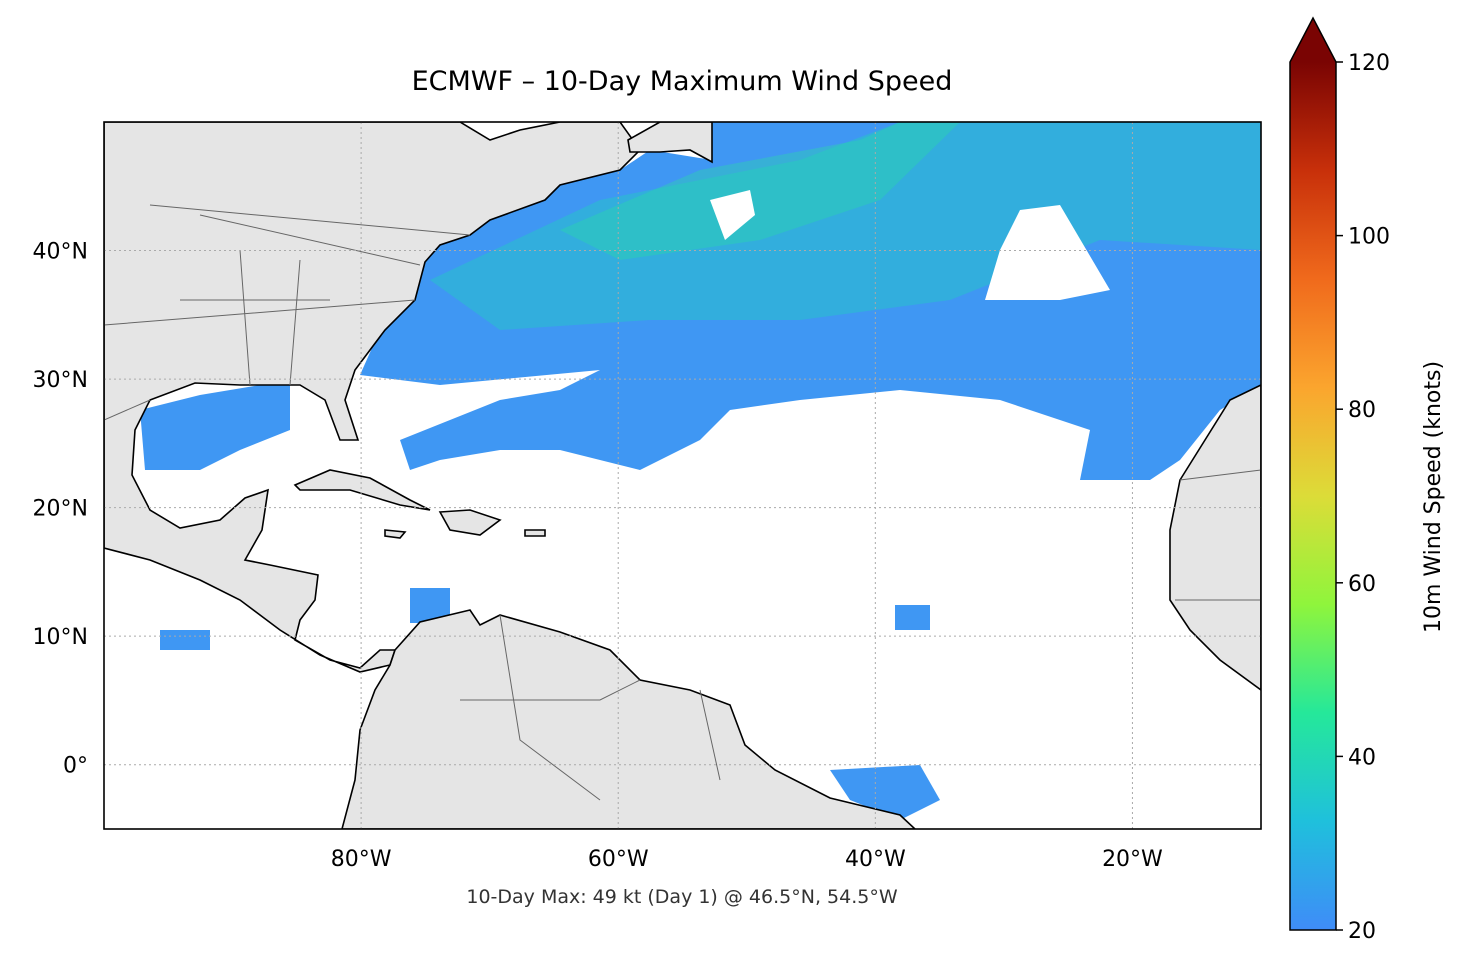 This screenshot has height=969, width=1466. Describe the element at coordinates (1362, 410) in the screenshot. I see `colorbar-tick-label: 80` at that location.